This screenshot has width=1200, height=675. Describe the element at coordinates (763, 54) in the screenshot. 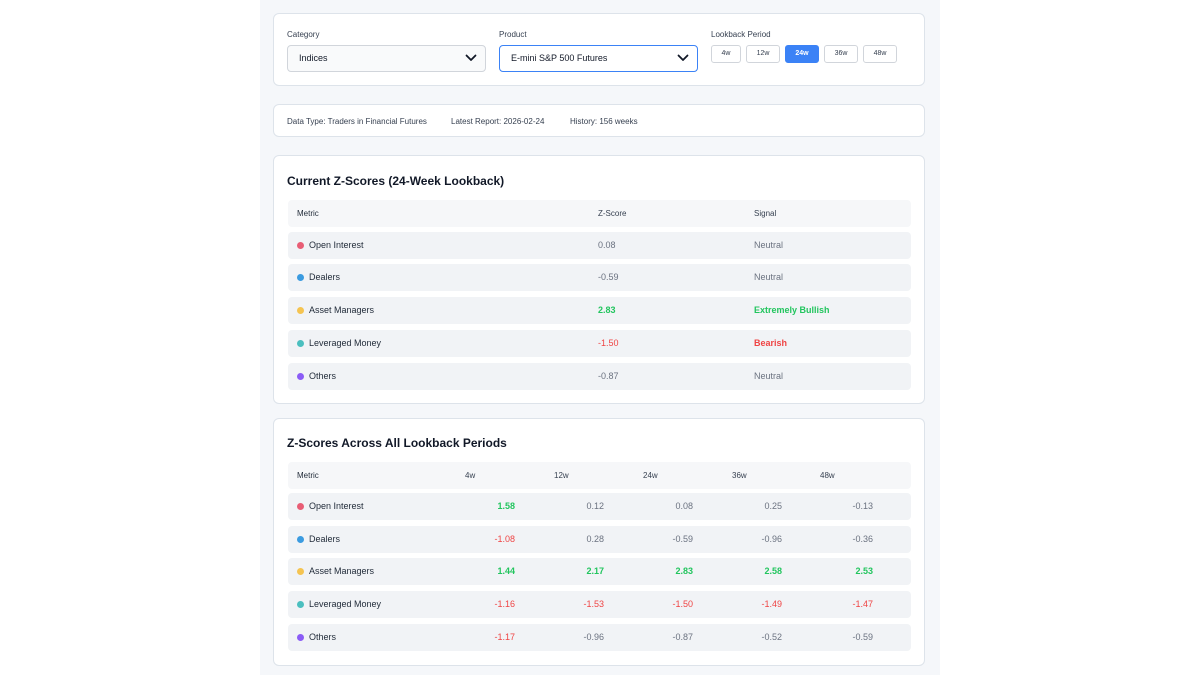

I see `period-button-12w: 12w` at that location.